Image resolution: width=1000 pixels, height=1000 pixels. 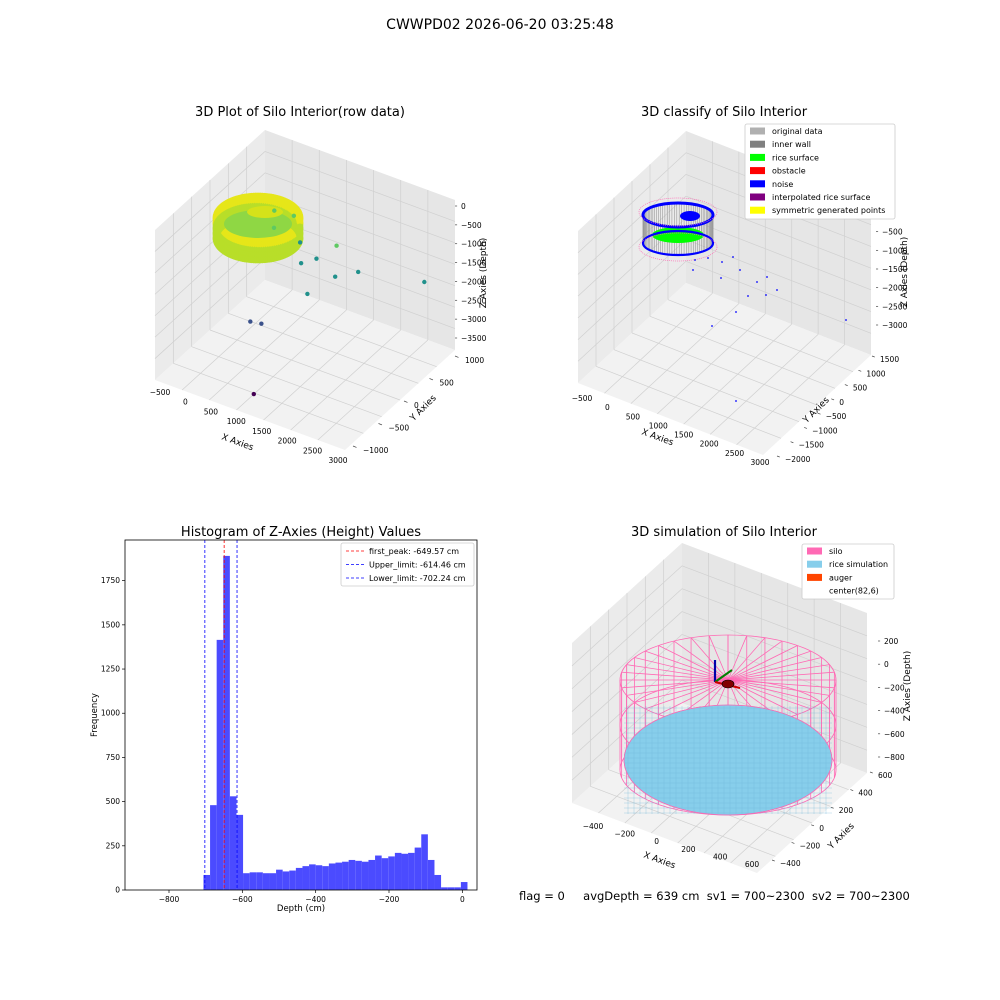 What do you see at coordinates (895, 250) in the screenshot?
I see `chart_data.1.zticks-tick-label: −1000` at bounding box center [895, 250].